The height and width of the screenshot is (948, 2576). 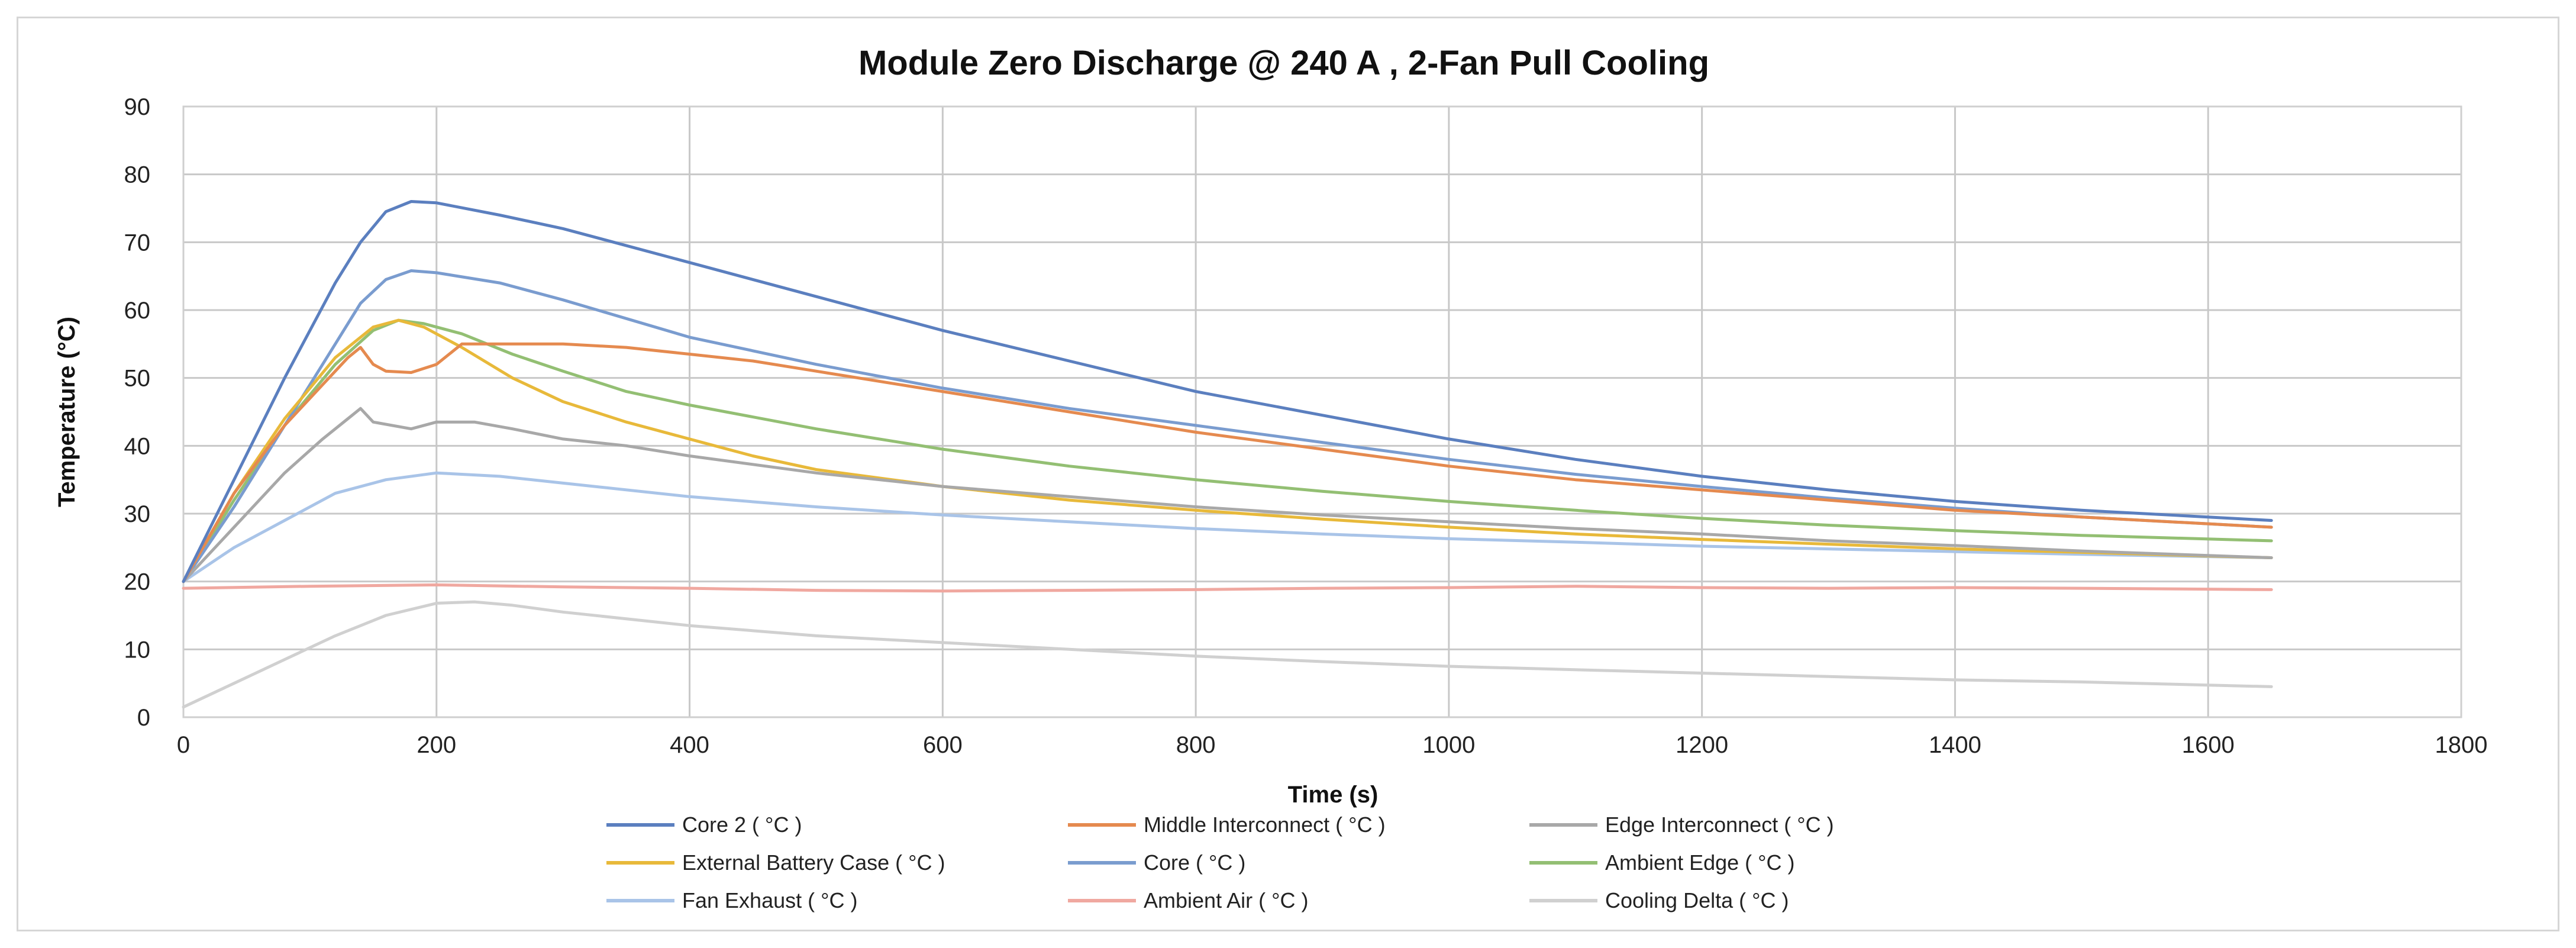 I want to click on legend-entry-label: Ambient Edge ( °C ), so click(x=1700, y=862).